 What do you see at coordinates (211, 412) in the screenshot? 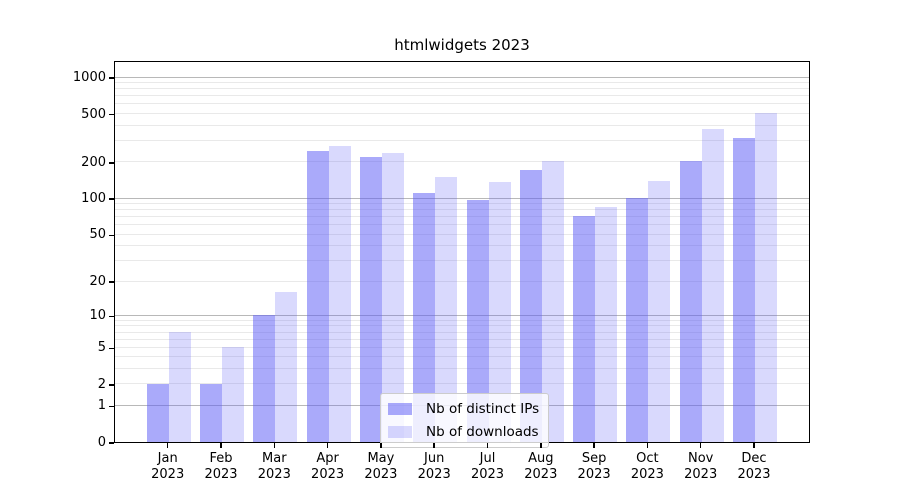
I see `bar-ips-feb` at bounding box center [211, 412].